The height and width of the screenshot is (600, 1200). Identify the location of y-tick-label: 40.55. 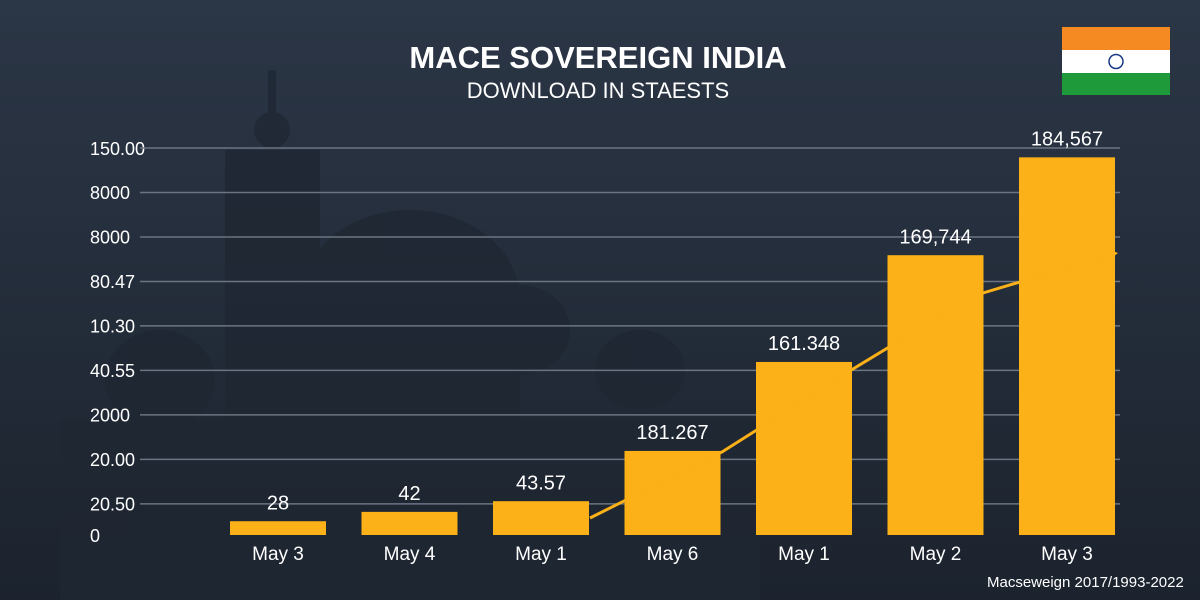
(112, 371).